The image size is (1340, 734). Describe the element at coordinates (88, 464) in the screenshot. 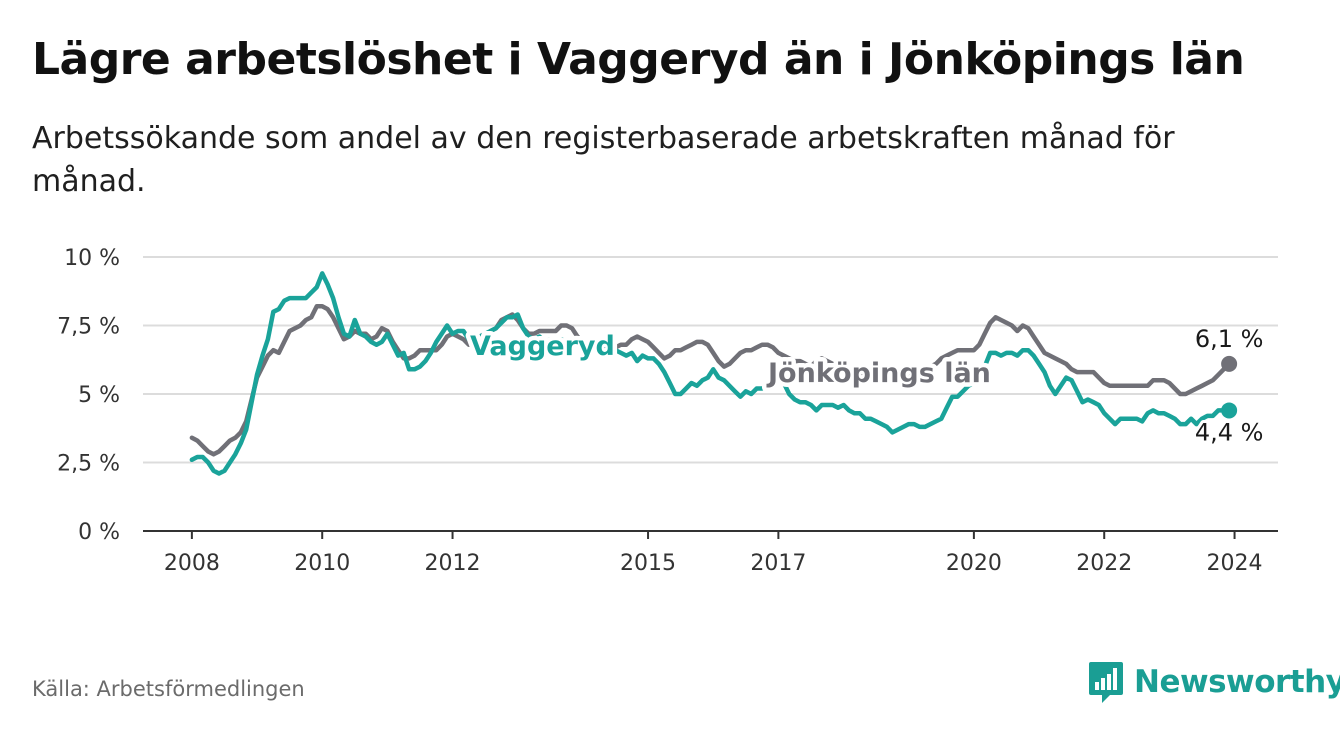

I see `y-tick-label: 2,5 %` at that location.